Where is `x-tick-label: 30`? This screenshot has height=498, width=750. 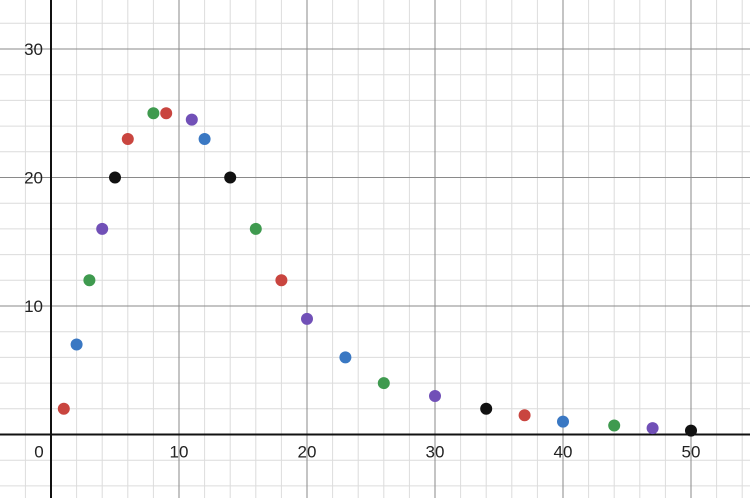
x-tick-label: 30 is located at coordinates (435, 452).